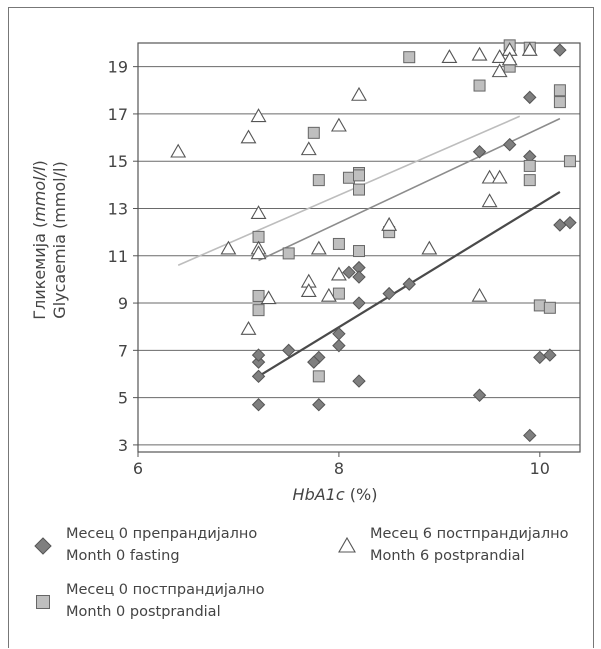  What do you see at coordinates (118, 114) in the screenshot?
I see `y-tick-label: 17` at bounding box center [118, 114].